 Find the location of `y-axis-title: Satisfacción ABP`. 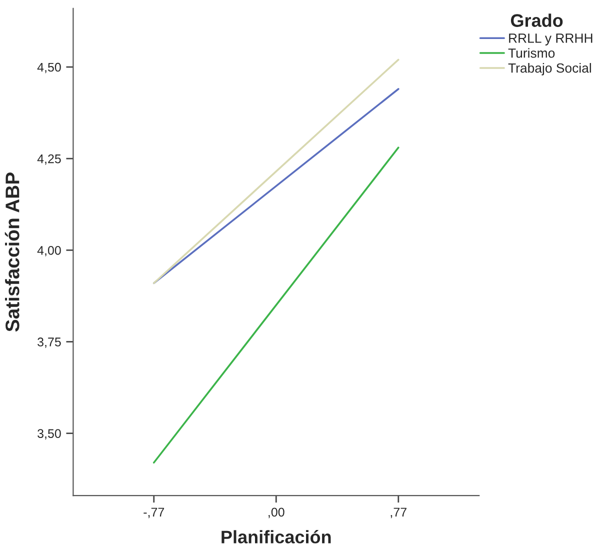

y-axis-title: Satisfacción ABP is located at coordinates (12, 252).